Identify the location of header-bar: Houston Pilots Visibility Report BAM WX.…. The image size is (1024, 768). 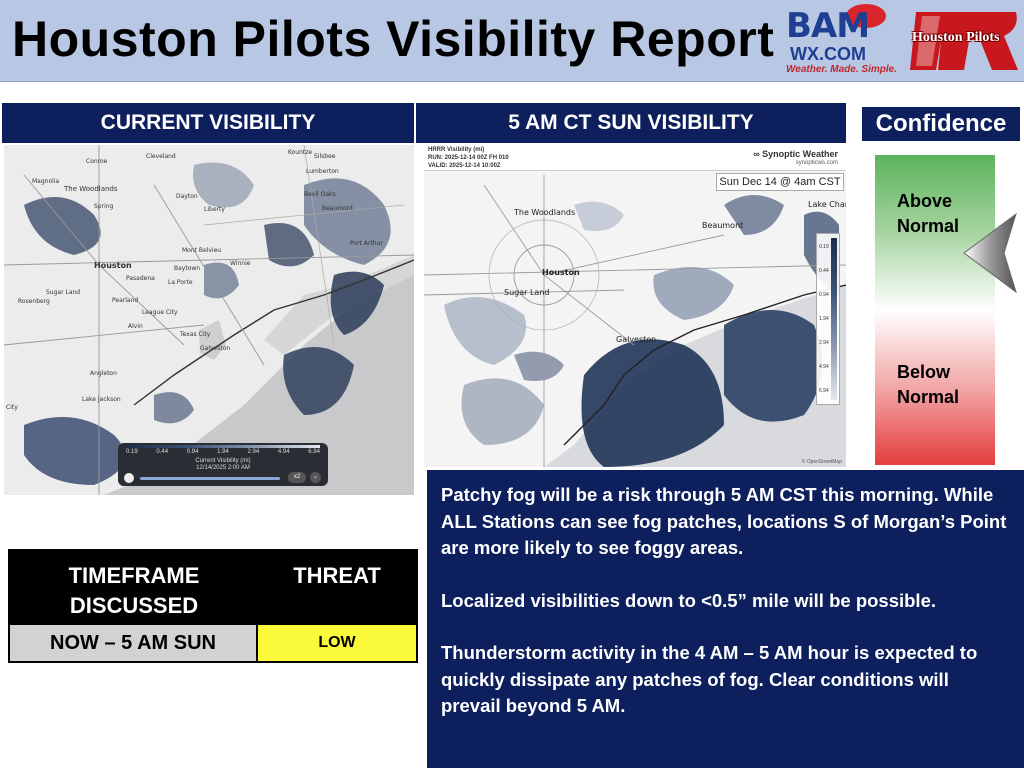
(512, 41).